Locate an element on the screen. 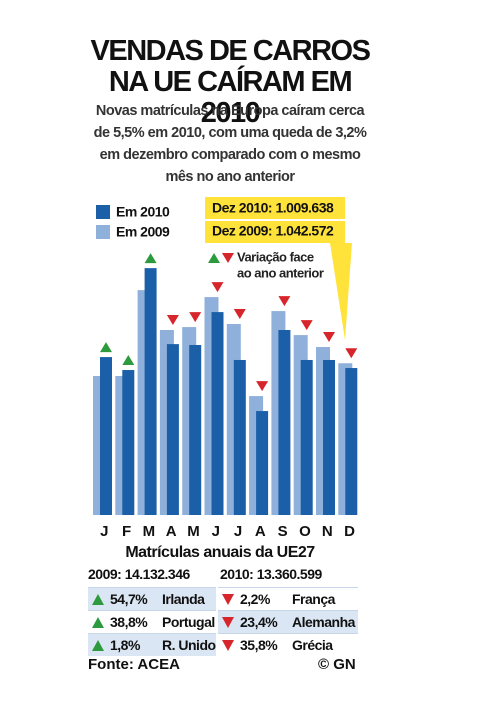 This screenshot has height=720, width=482. table-row: 54,7% Irlanda is located at coordinates (152, 598).